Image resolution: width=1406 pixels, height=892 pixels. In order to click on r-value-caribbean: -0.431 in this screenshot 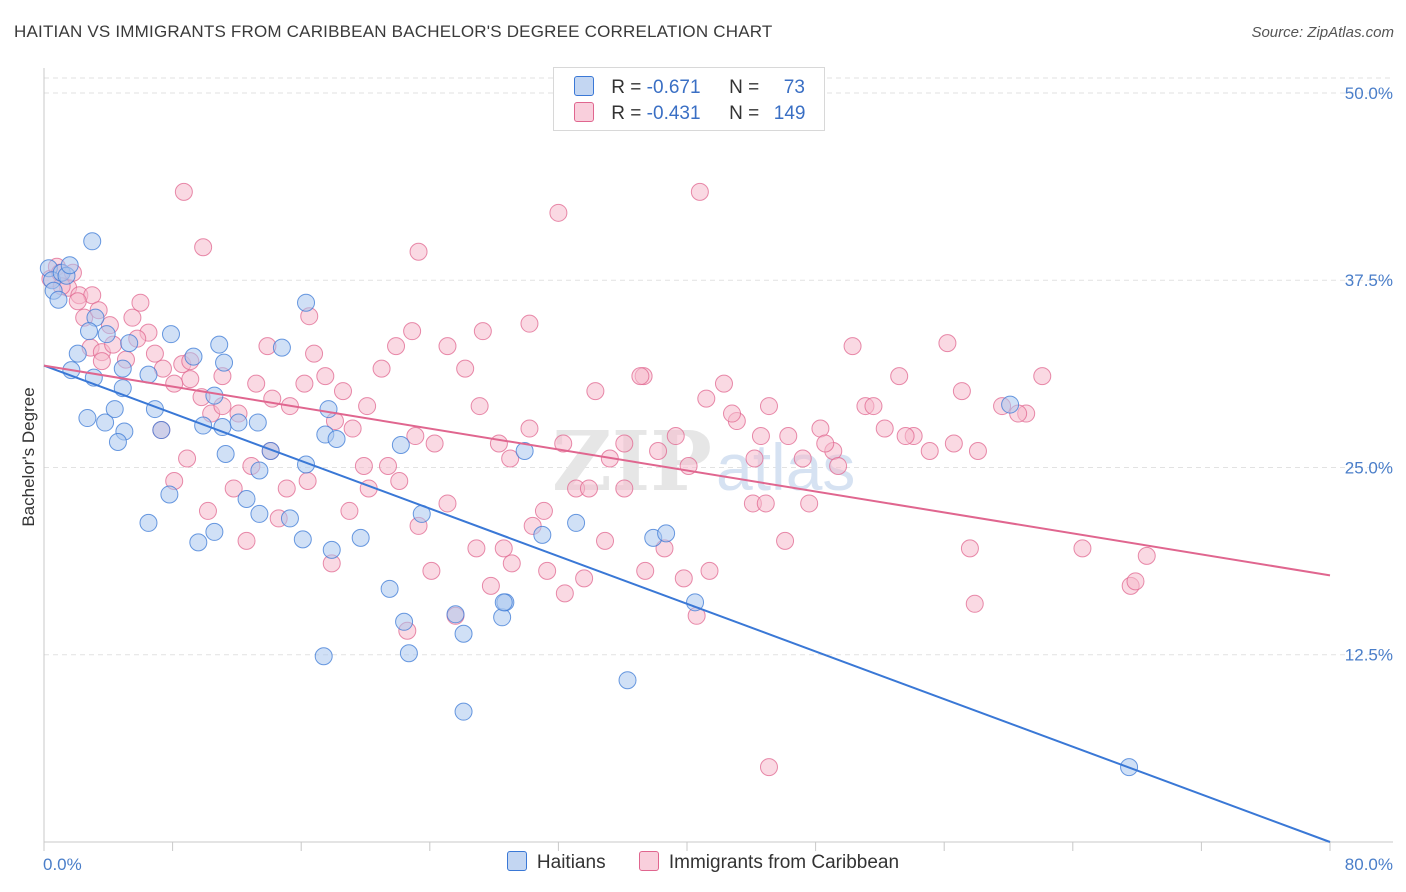, I will do `click(673, 113)`.